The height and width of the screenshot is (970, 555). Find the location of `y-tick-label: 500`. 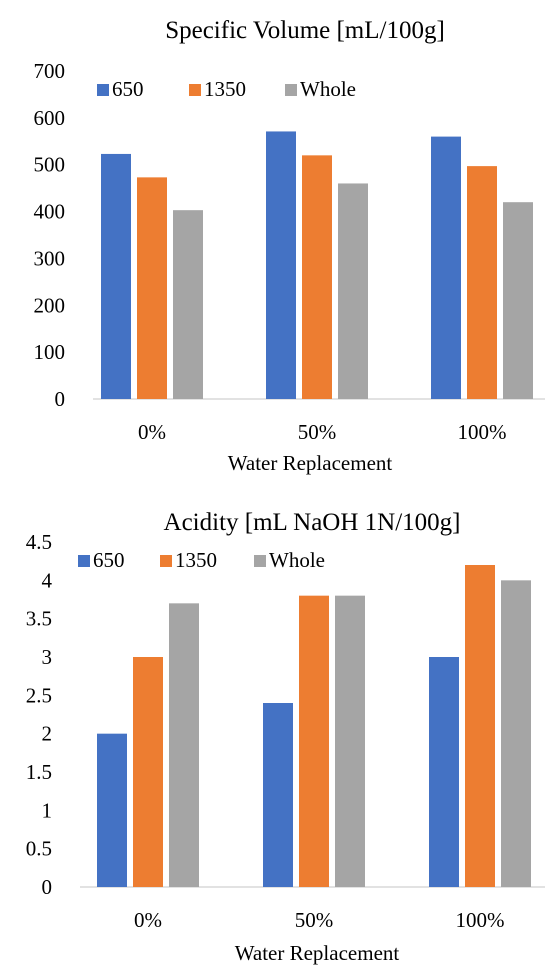

y-tick-label: 500 is located at coordinates (50, 165).